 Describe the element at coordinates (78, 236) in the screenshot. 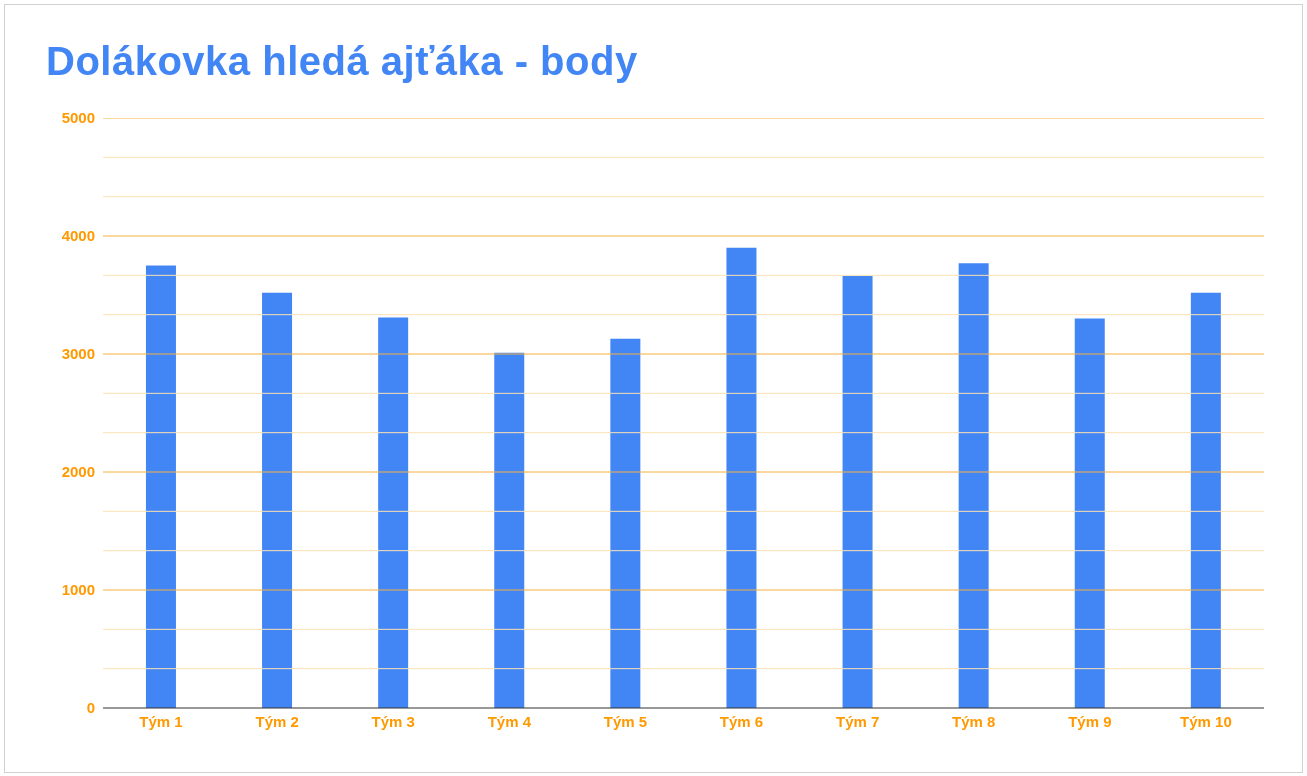

I see `y-tick-label: 4000` at that location.